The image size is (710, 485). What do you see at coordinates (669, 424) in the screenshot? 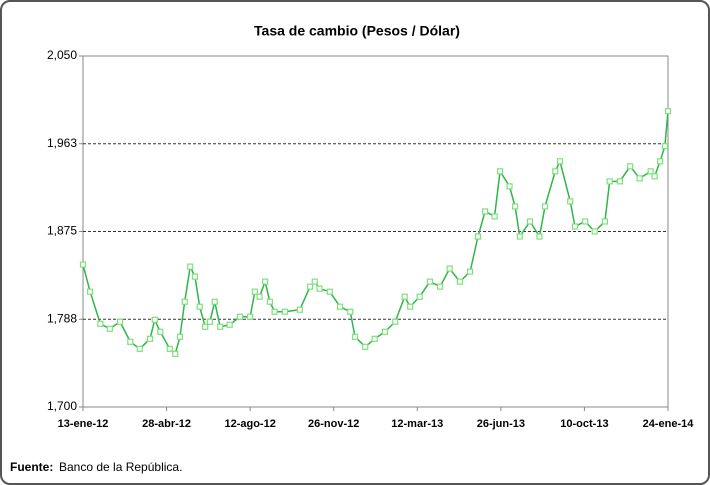
I see `x-tick-label: 24-ene-14` at bounding box center [669, 424].